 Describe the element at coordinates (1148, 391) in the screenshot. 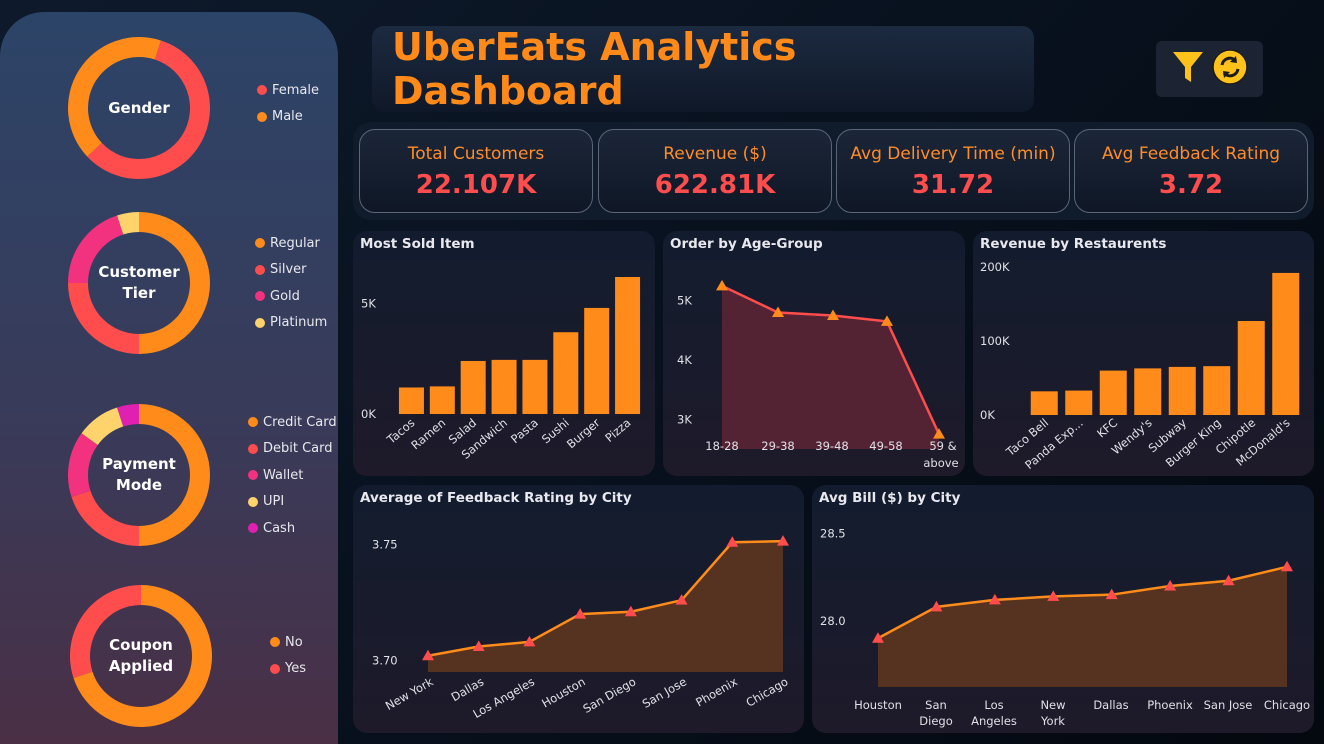

I see `bar-wendy-s` at that location.